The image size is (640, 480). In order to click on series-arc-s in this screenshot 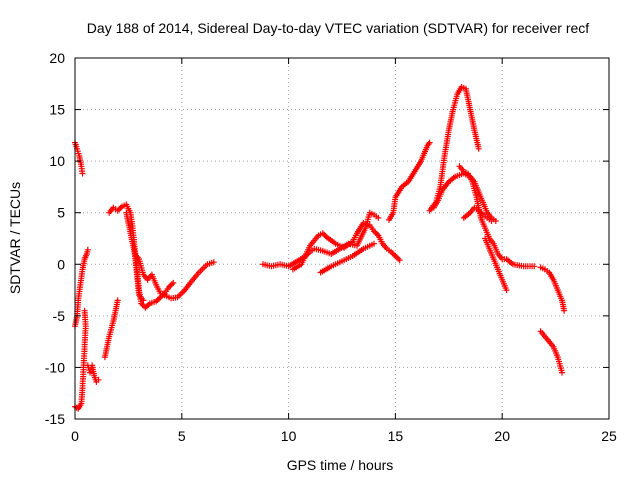, I will do `click(551, 352)`.